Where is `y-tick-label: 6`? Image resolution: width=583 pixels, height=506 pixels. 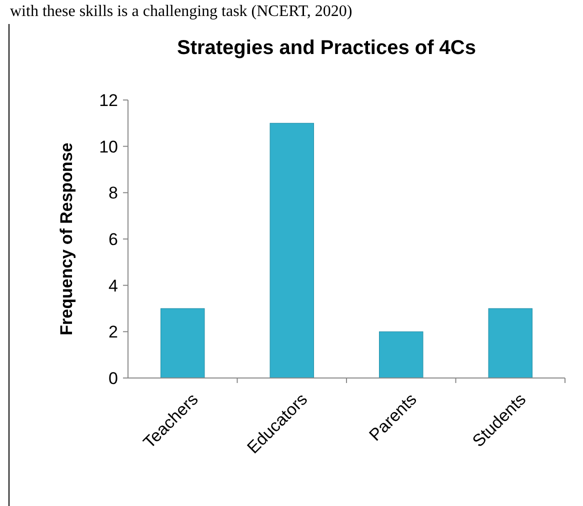 y-tick-label: 6 is located at coordinates (113, 239).